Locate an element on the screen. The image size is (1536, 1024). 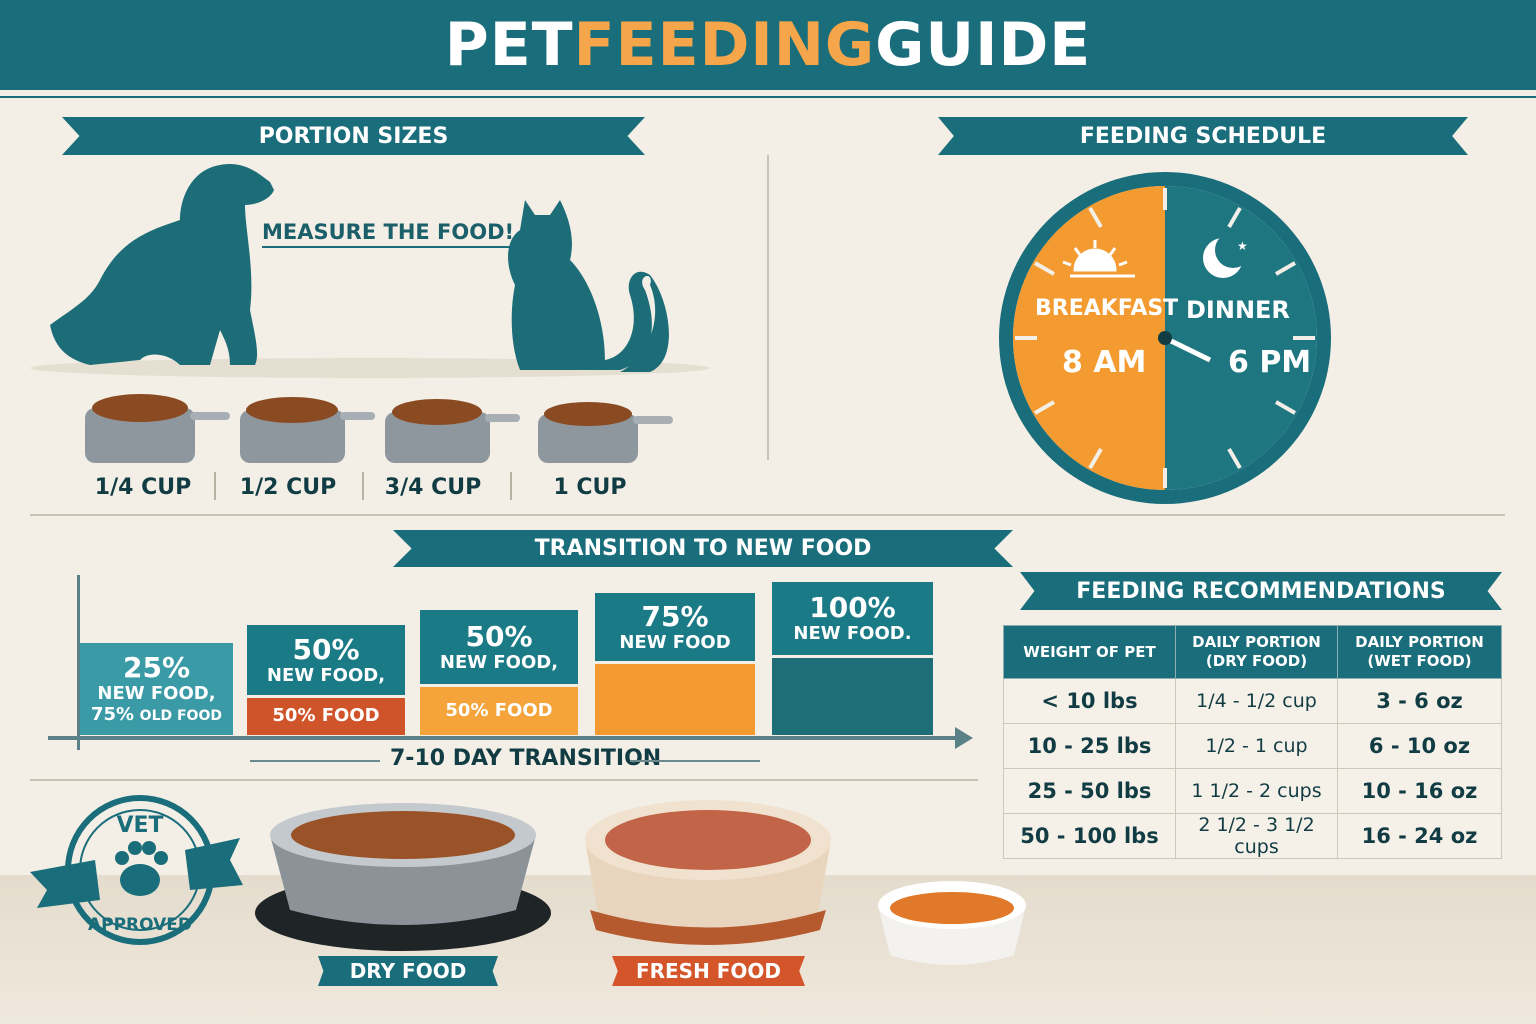
header-rule is located at coordinates (768, 97).